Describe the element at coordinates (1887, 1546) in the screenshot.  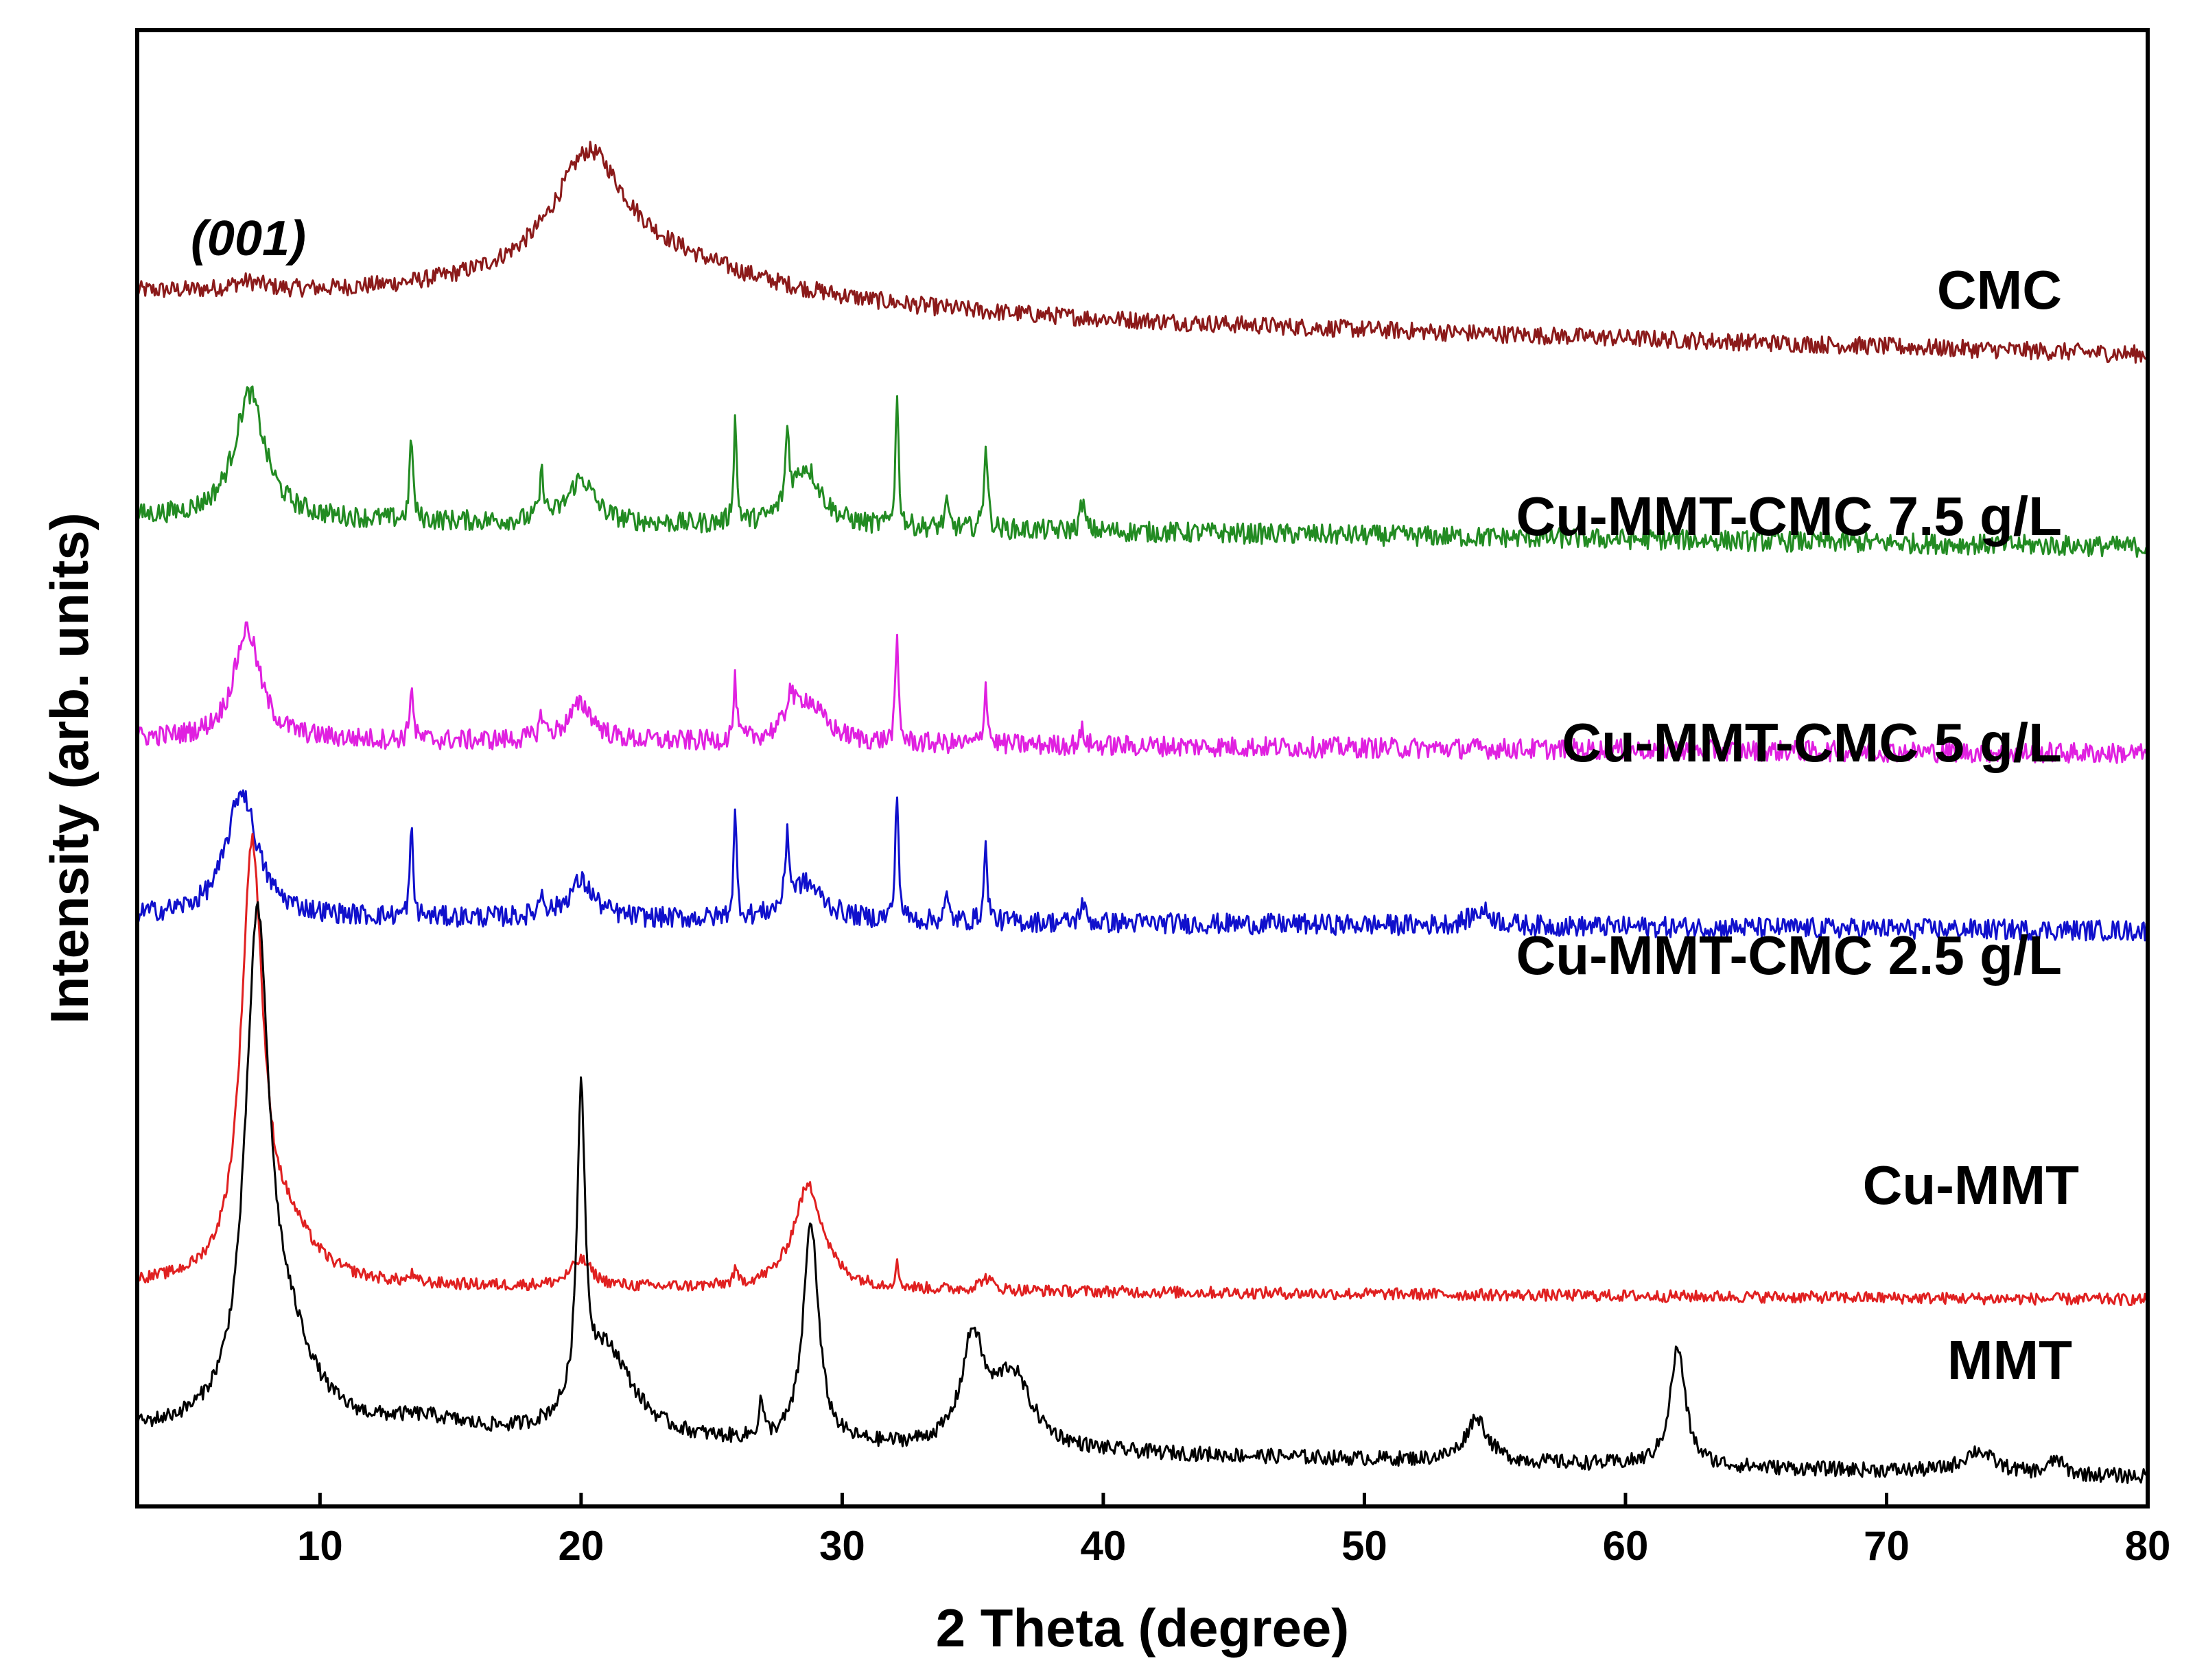
I see `x-tick-label-70: 70` at that location.